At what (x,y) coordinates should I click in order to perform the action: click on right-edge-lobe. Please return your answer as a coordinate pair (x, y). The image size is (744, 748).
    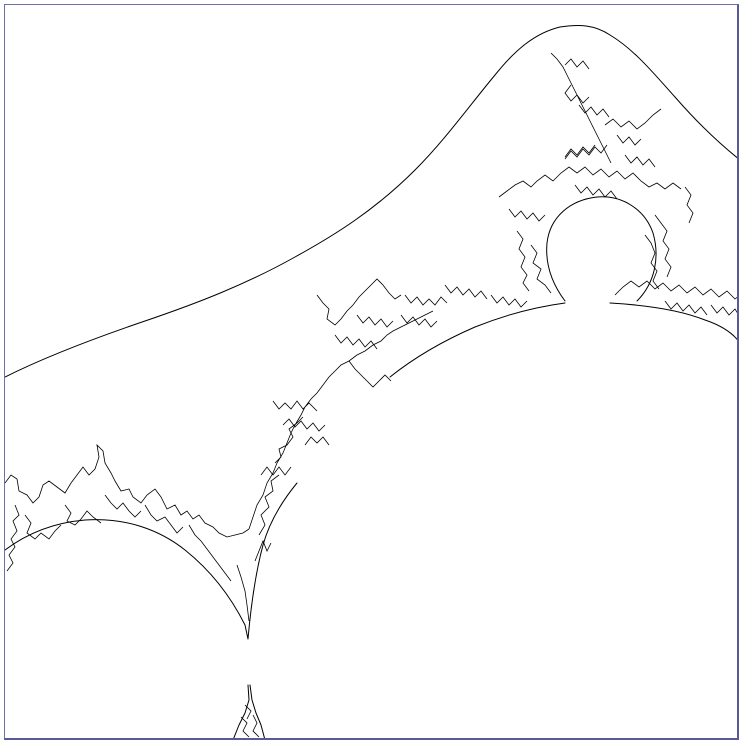
    Looking at the image, I should click on (673, 321).